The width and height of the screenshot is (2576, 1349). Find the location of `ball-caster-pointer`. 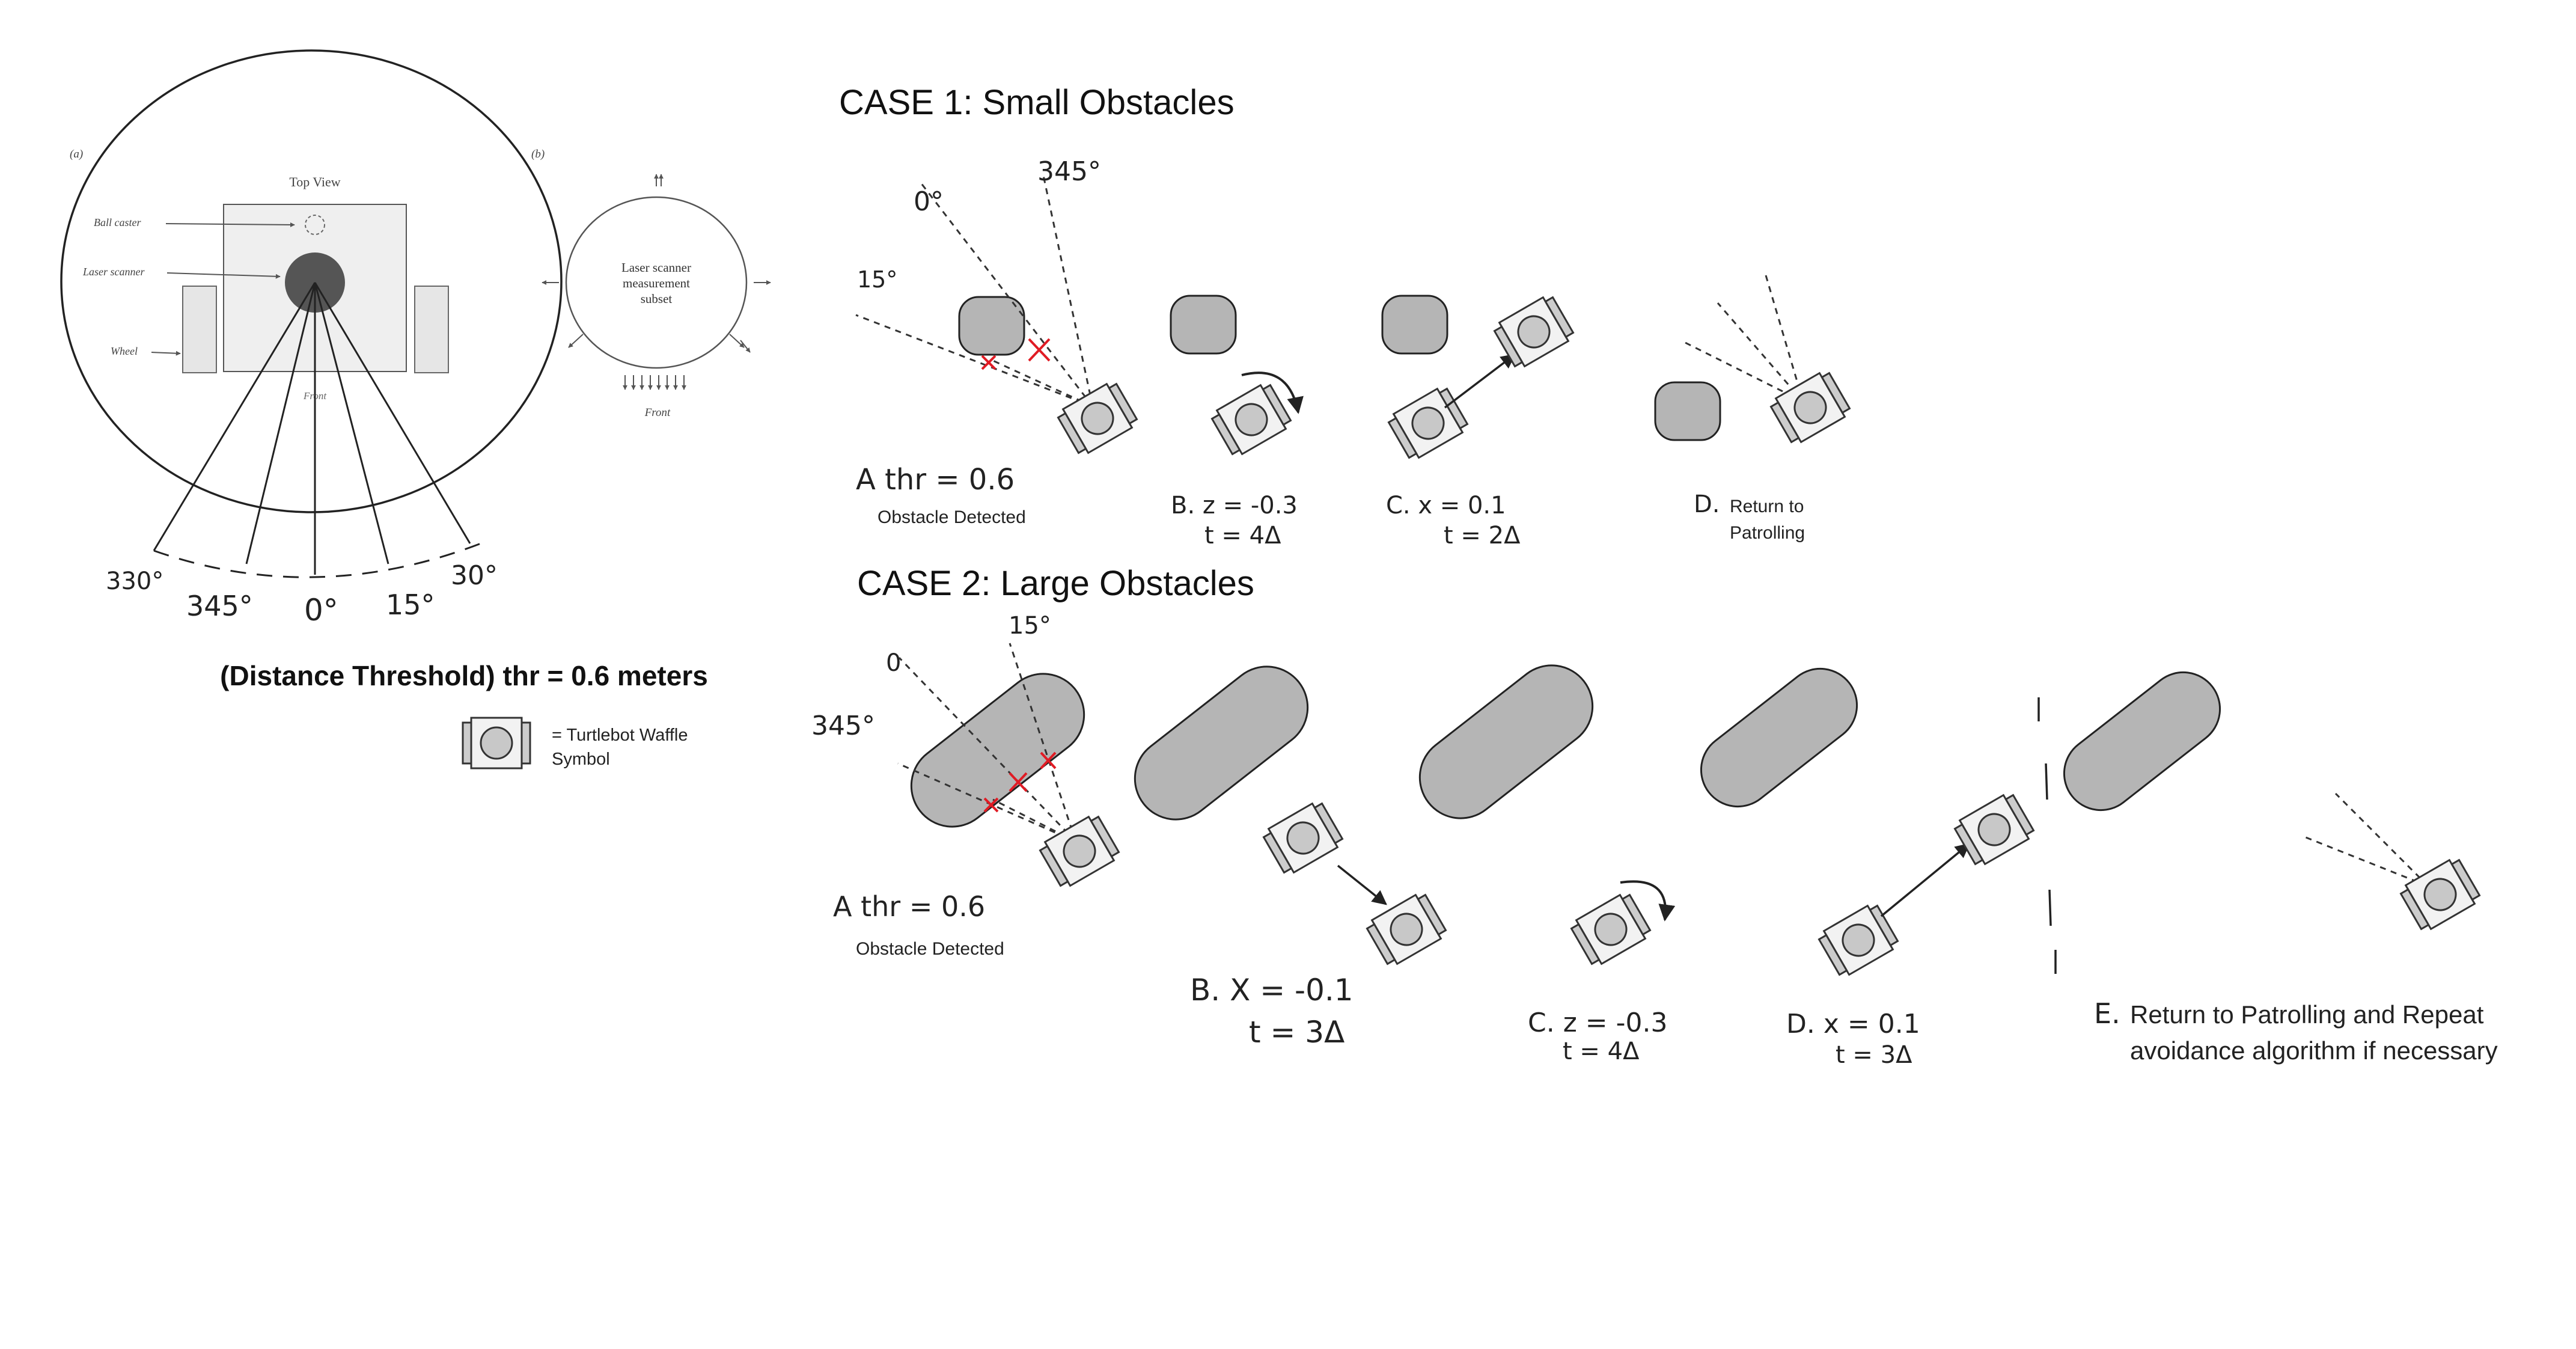

ball-caster-pointer is located at coordinates (230, 224).